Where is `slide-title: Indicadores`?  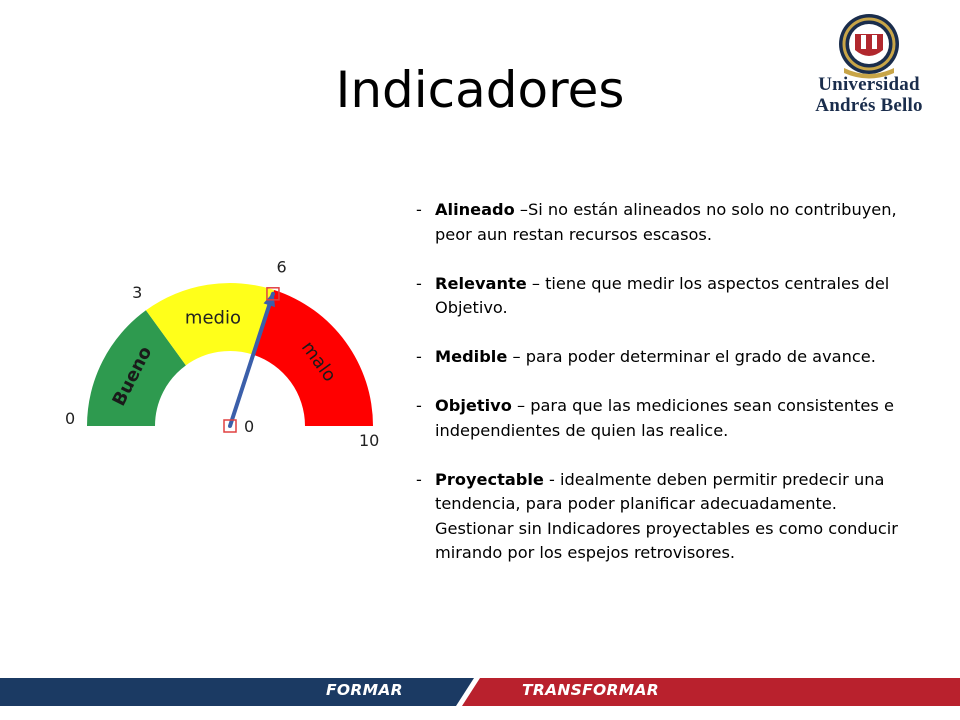
slide-title: Indicadores is located at coordinates (480, 90).